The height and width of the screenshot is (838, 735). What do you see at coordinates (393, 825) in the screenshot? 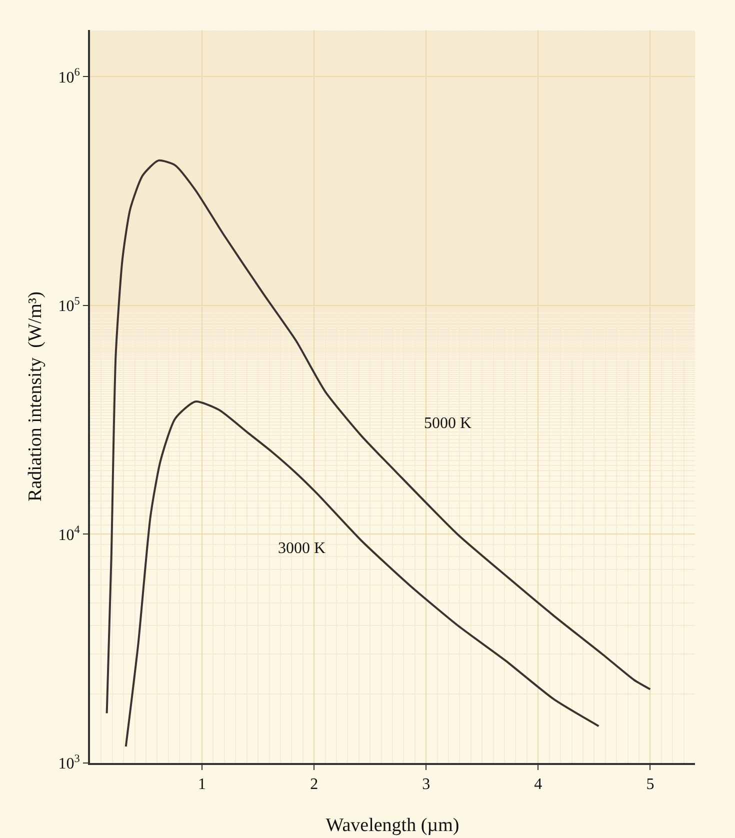
I see `x-axis-title: Wavelength (µm)` at bounding box center [393, 825].